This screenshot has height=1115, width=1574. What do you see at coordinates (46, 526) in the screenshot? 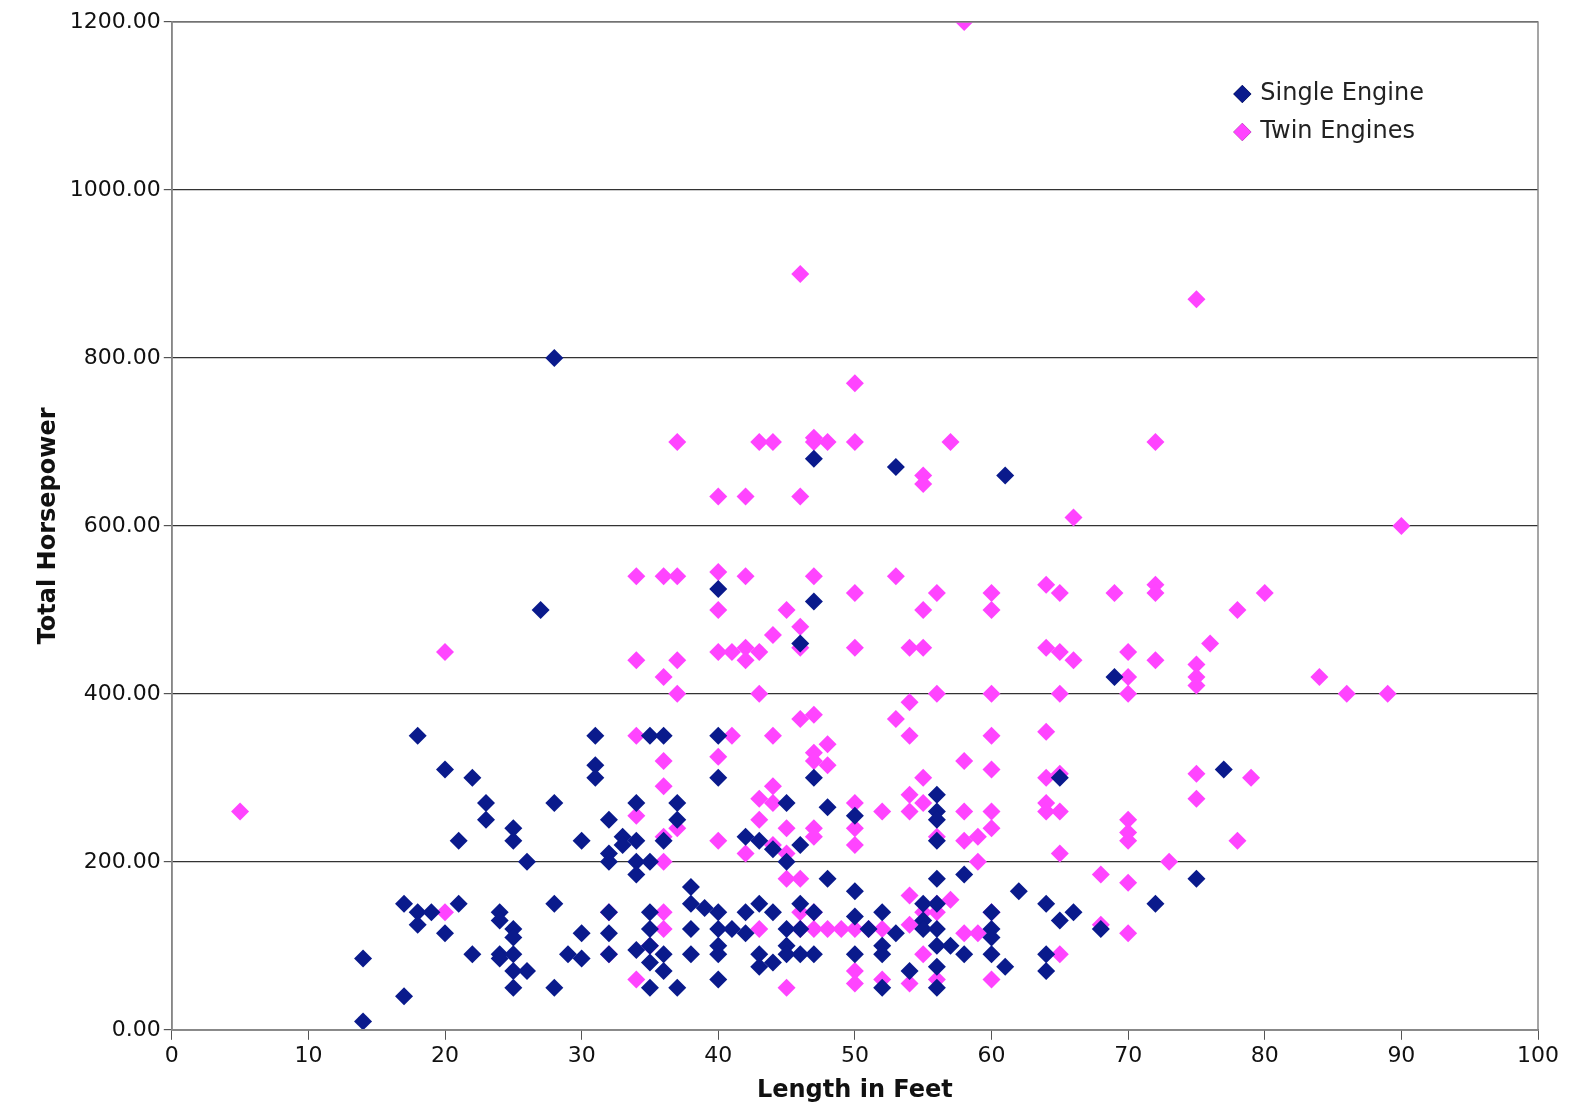
I see `y-axis-title: Total Horsepower` at bounding box center [46, 526].